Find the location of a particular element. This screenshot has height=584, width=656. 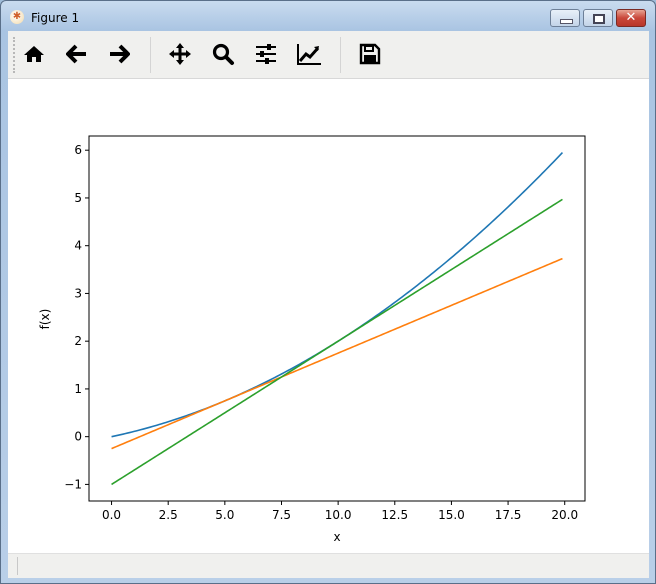

navigation-toolbar is located at coordinates (328, 55).